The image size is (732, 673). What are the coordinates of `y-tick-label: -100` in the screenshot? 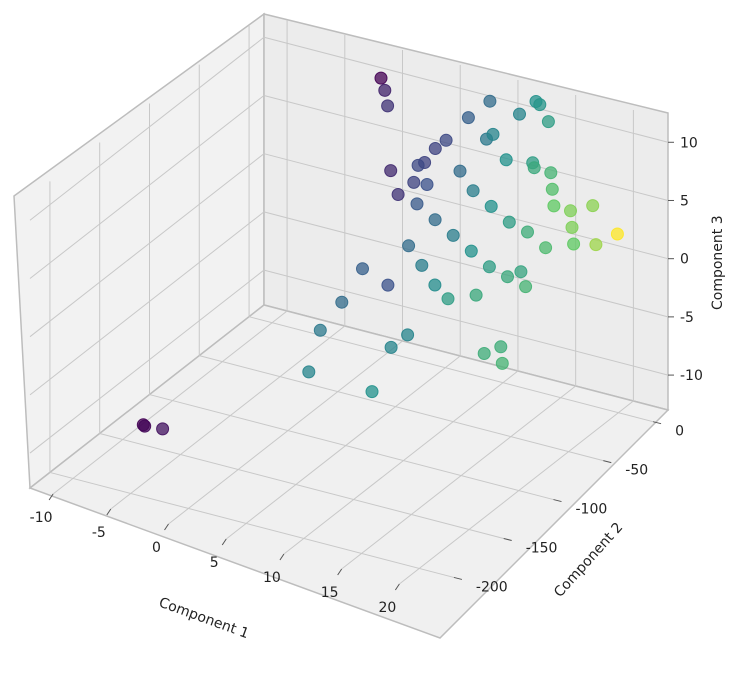 It's located at (591, 510).